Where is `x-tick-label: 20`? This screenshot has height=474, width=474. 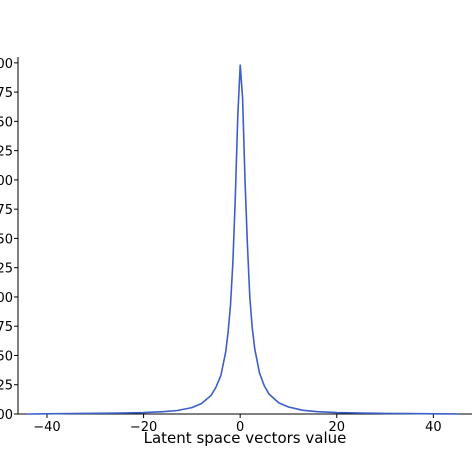 x-tick-label: 20 is located at coordinates (336, 427).